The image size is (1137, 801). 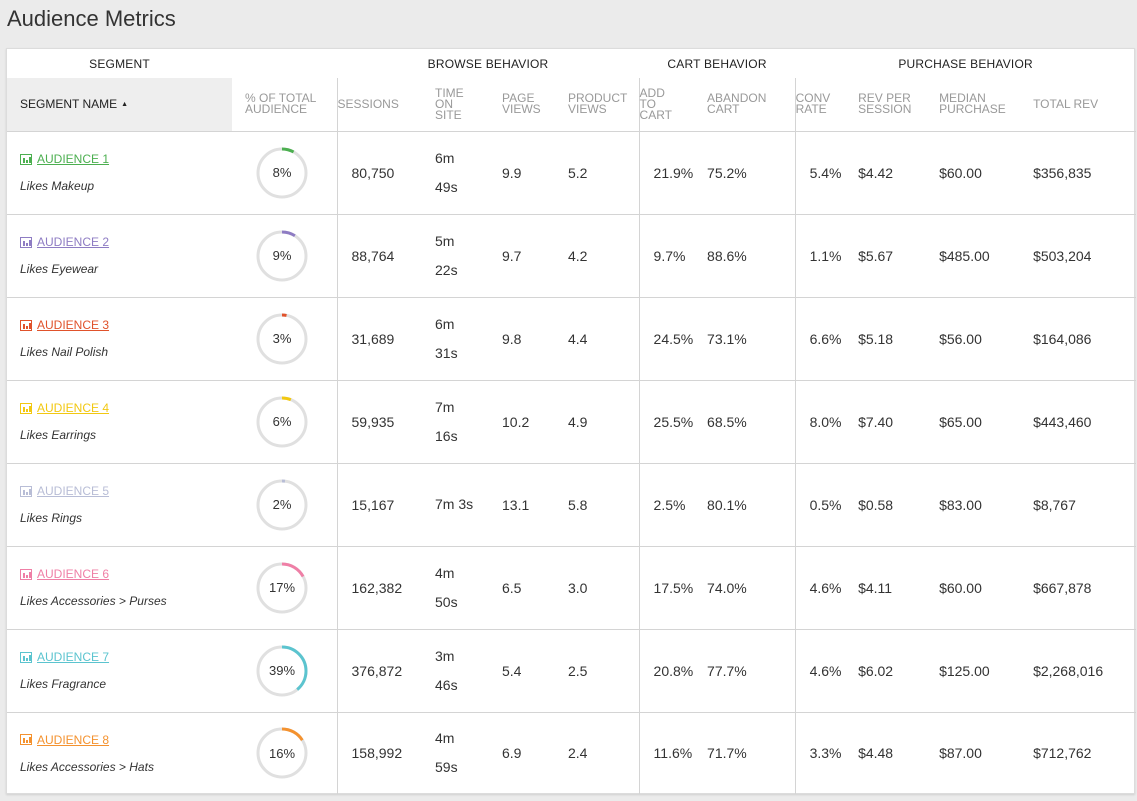 What do you see at coordinates (73, 159) in the screenshot?
I see `segment-name: AUDIENCE 1` at bounding box center [73, 159].